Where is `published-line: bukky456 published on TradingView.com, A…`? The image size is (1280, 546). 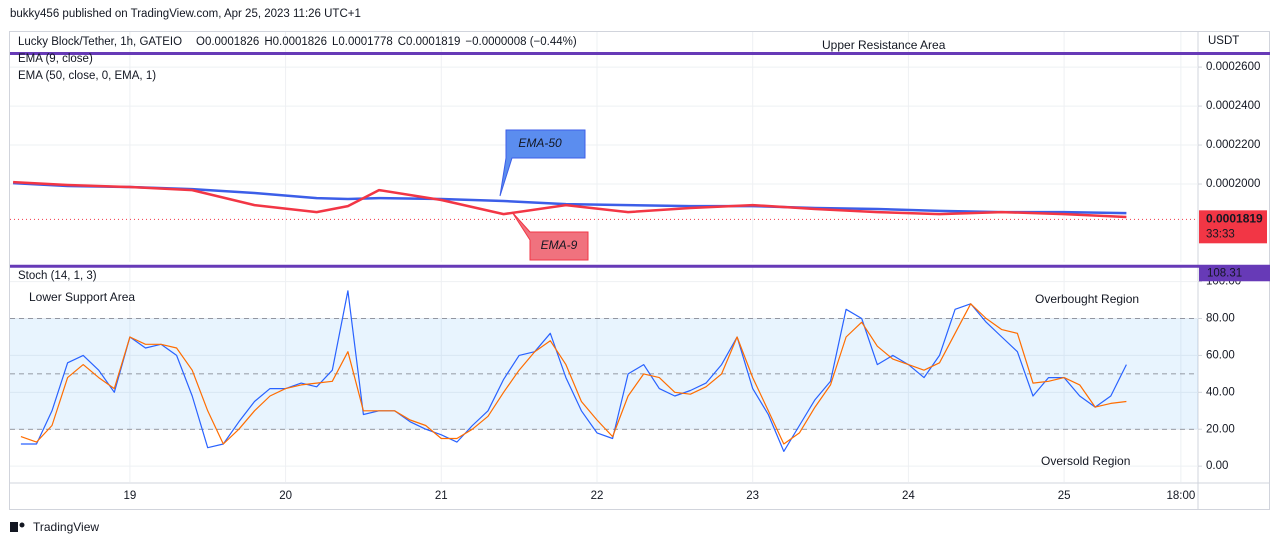
published-line: bukky456 published on TradingView.com, A… is located at coordinates (185, 14).